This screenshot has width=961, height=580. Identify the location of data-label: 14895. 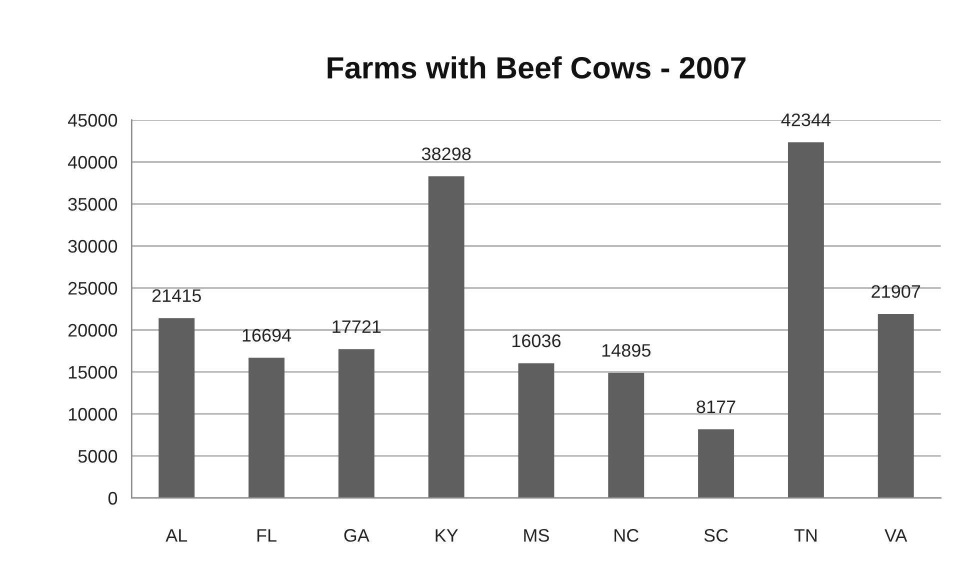
(626, 350).